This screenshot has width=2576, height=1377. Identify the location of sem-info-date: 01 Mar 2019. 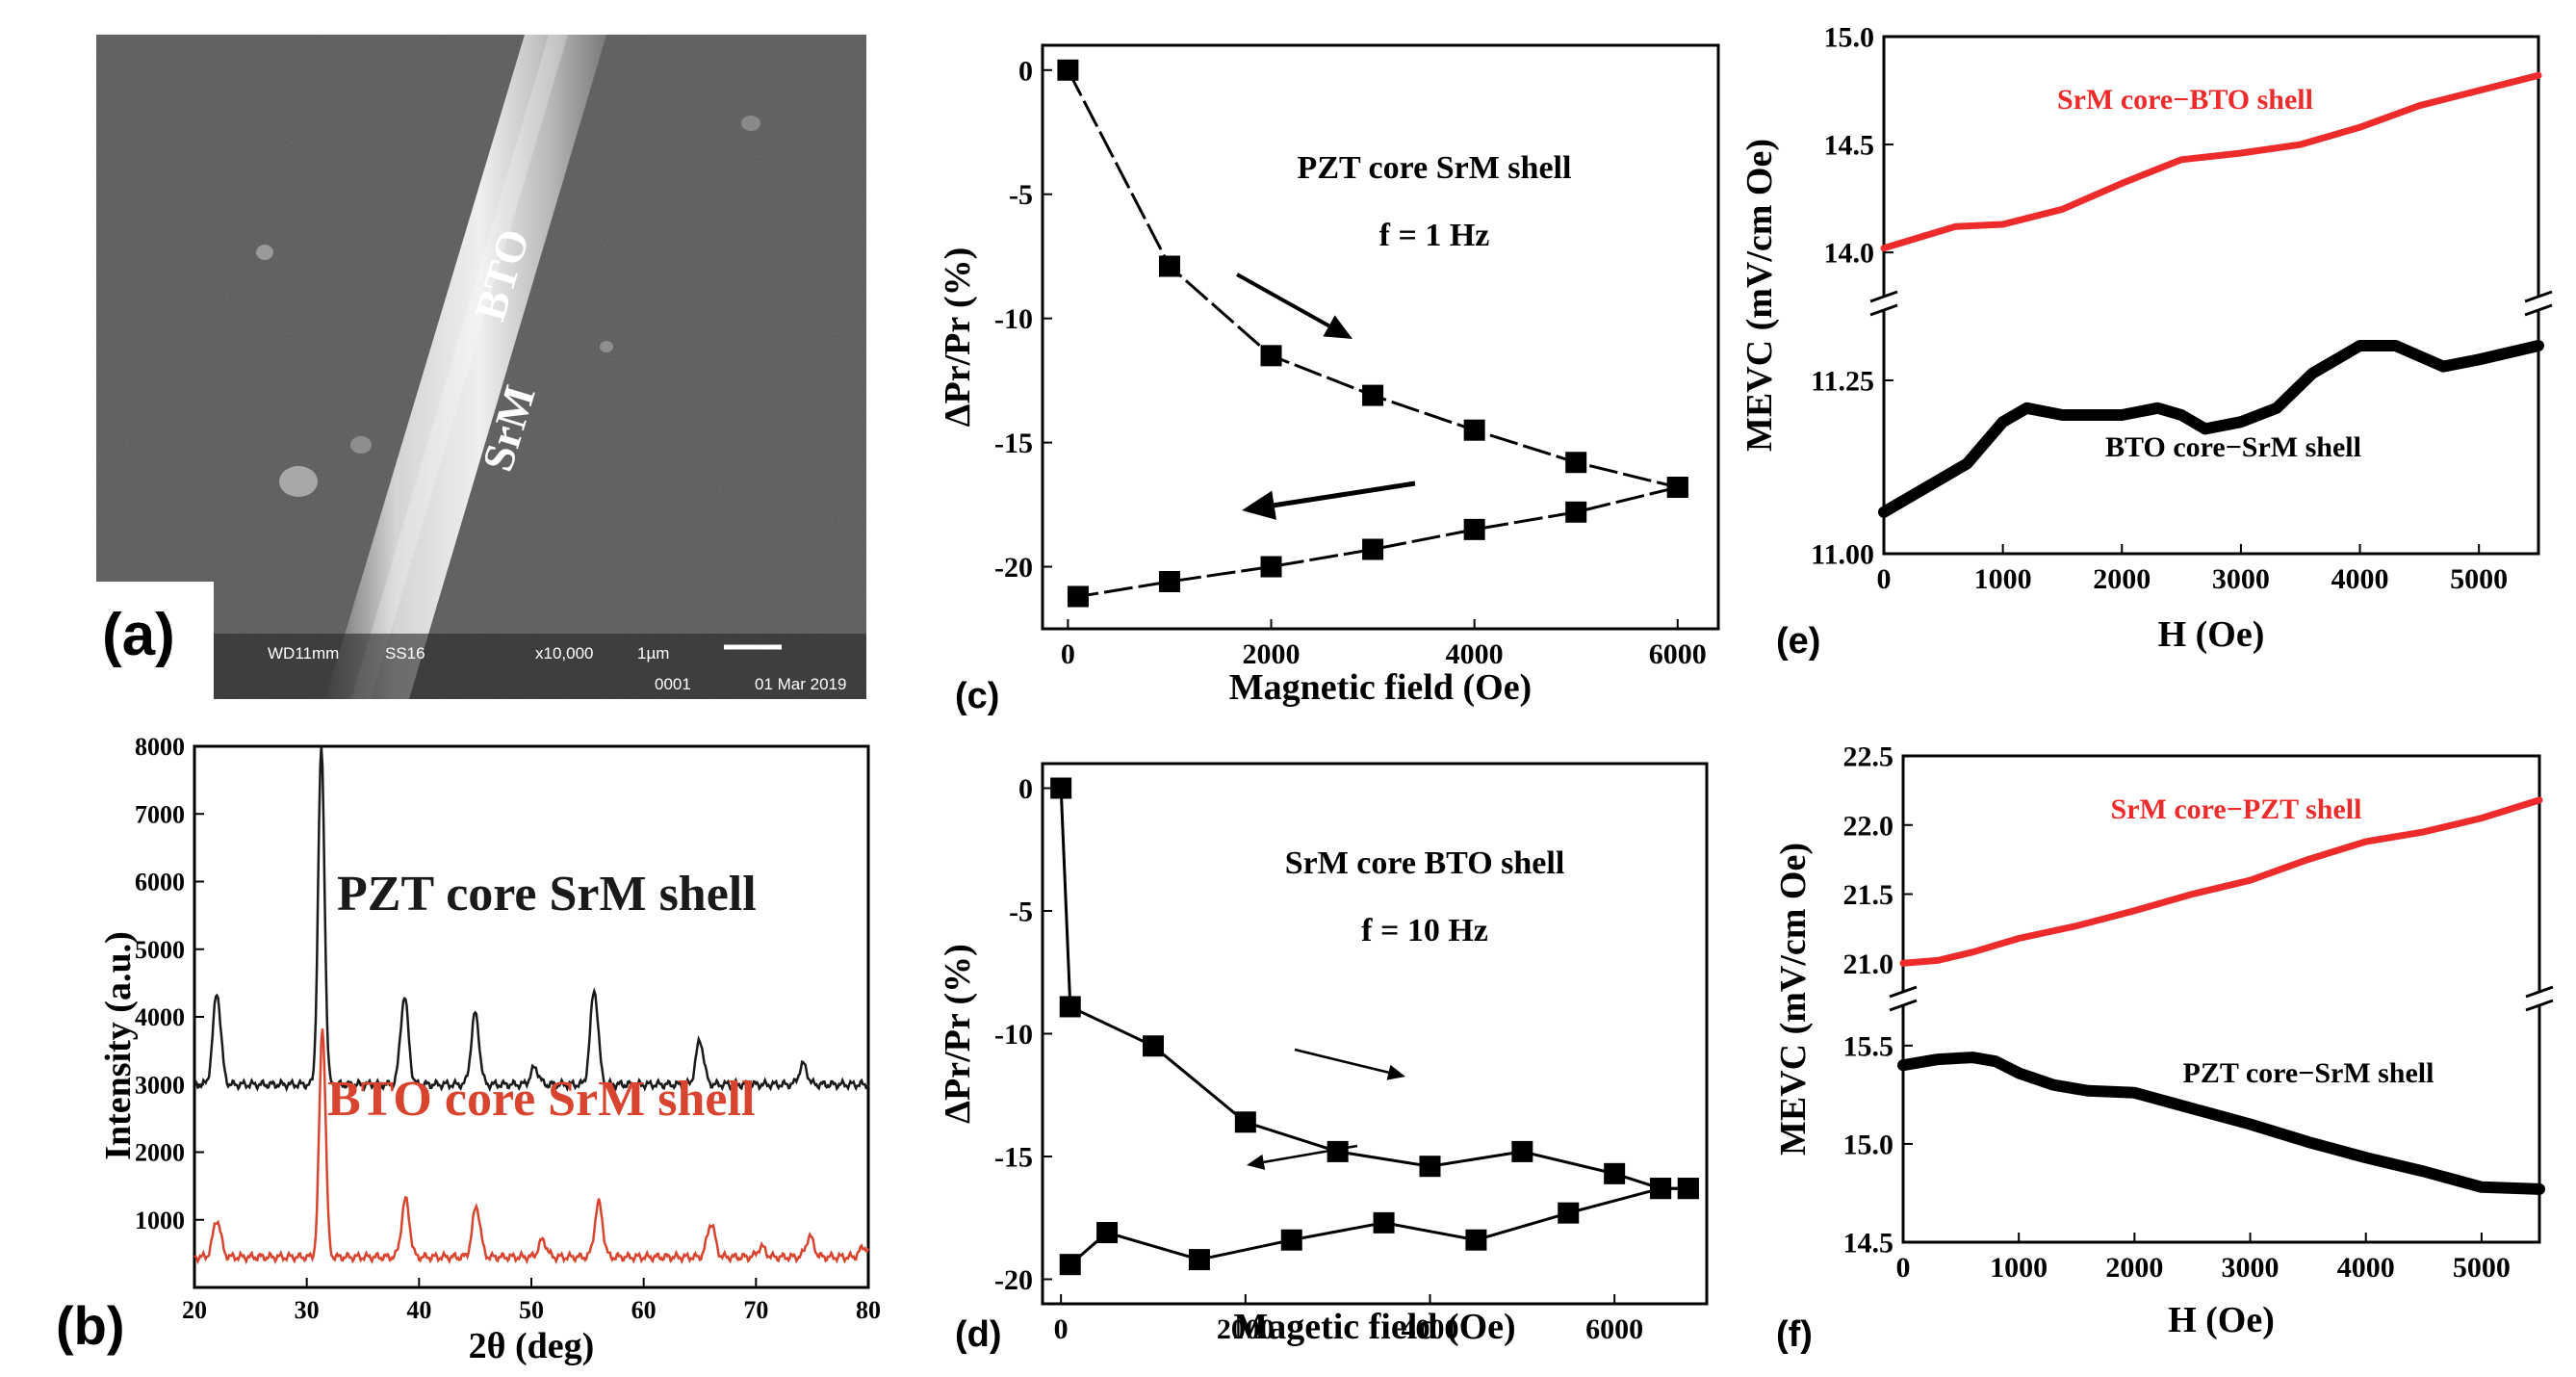
(800, 684).